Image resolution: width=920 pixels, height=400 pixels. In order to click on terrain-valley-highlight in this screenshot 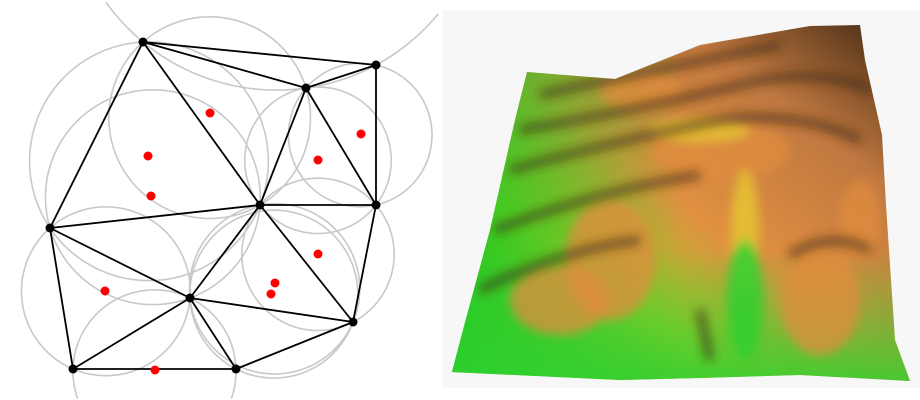, I will do `click(700, 130)`.